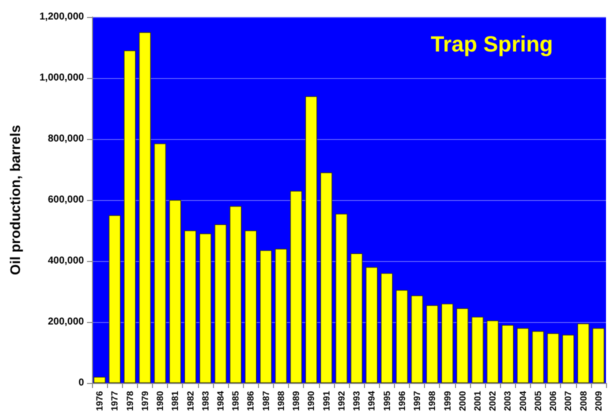 The height and width of the screenshot is (416, 608). I want to click on x-tick-label: 1978, so click(129, 401).